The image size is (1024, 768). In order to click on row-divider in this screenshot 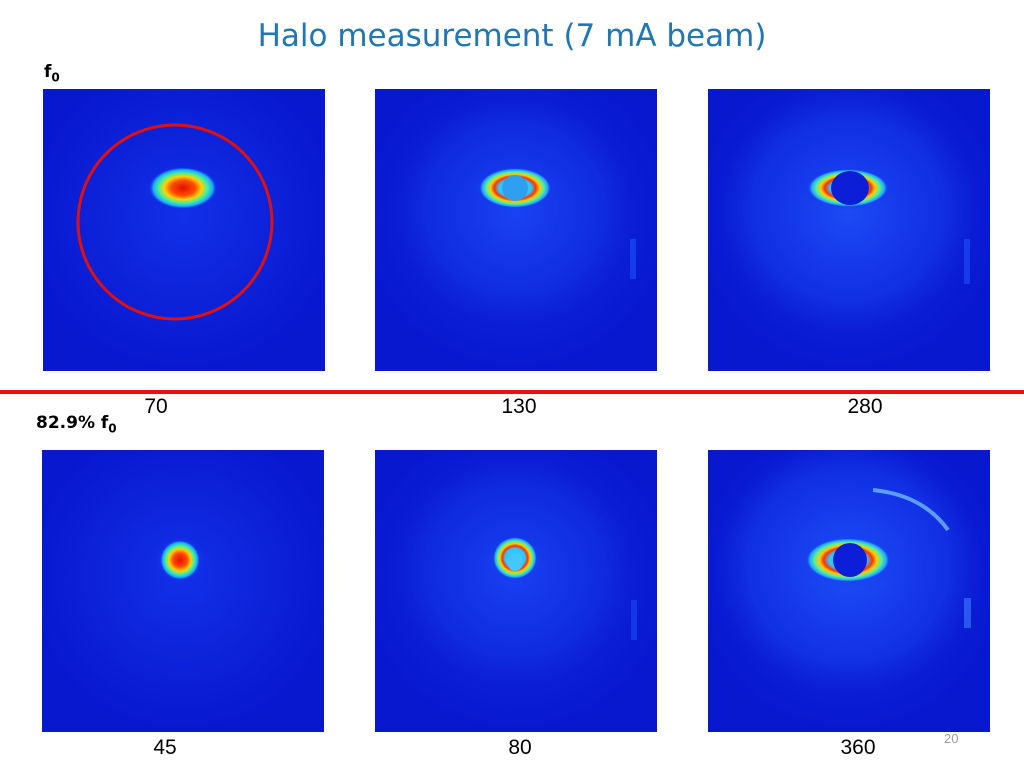, I will do `click(512, 392)`.